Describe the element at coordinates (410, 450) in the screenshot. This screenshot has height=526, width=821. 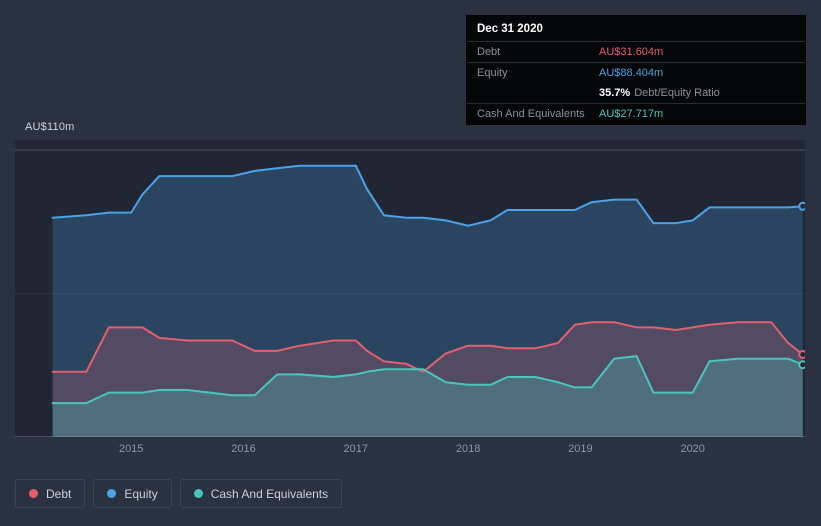
I see `x-axis-ticks: 2015 2016 2017 2018 2019 2020` at that location.